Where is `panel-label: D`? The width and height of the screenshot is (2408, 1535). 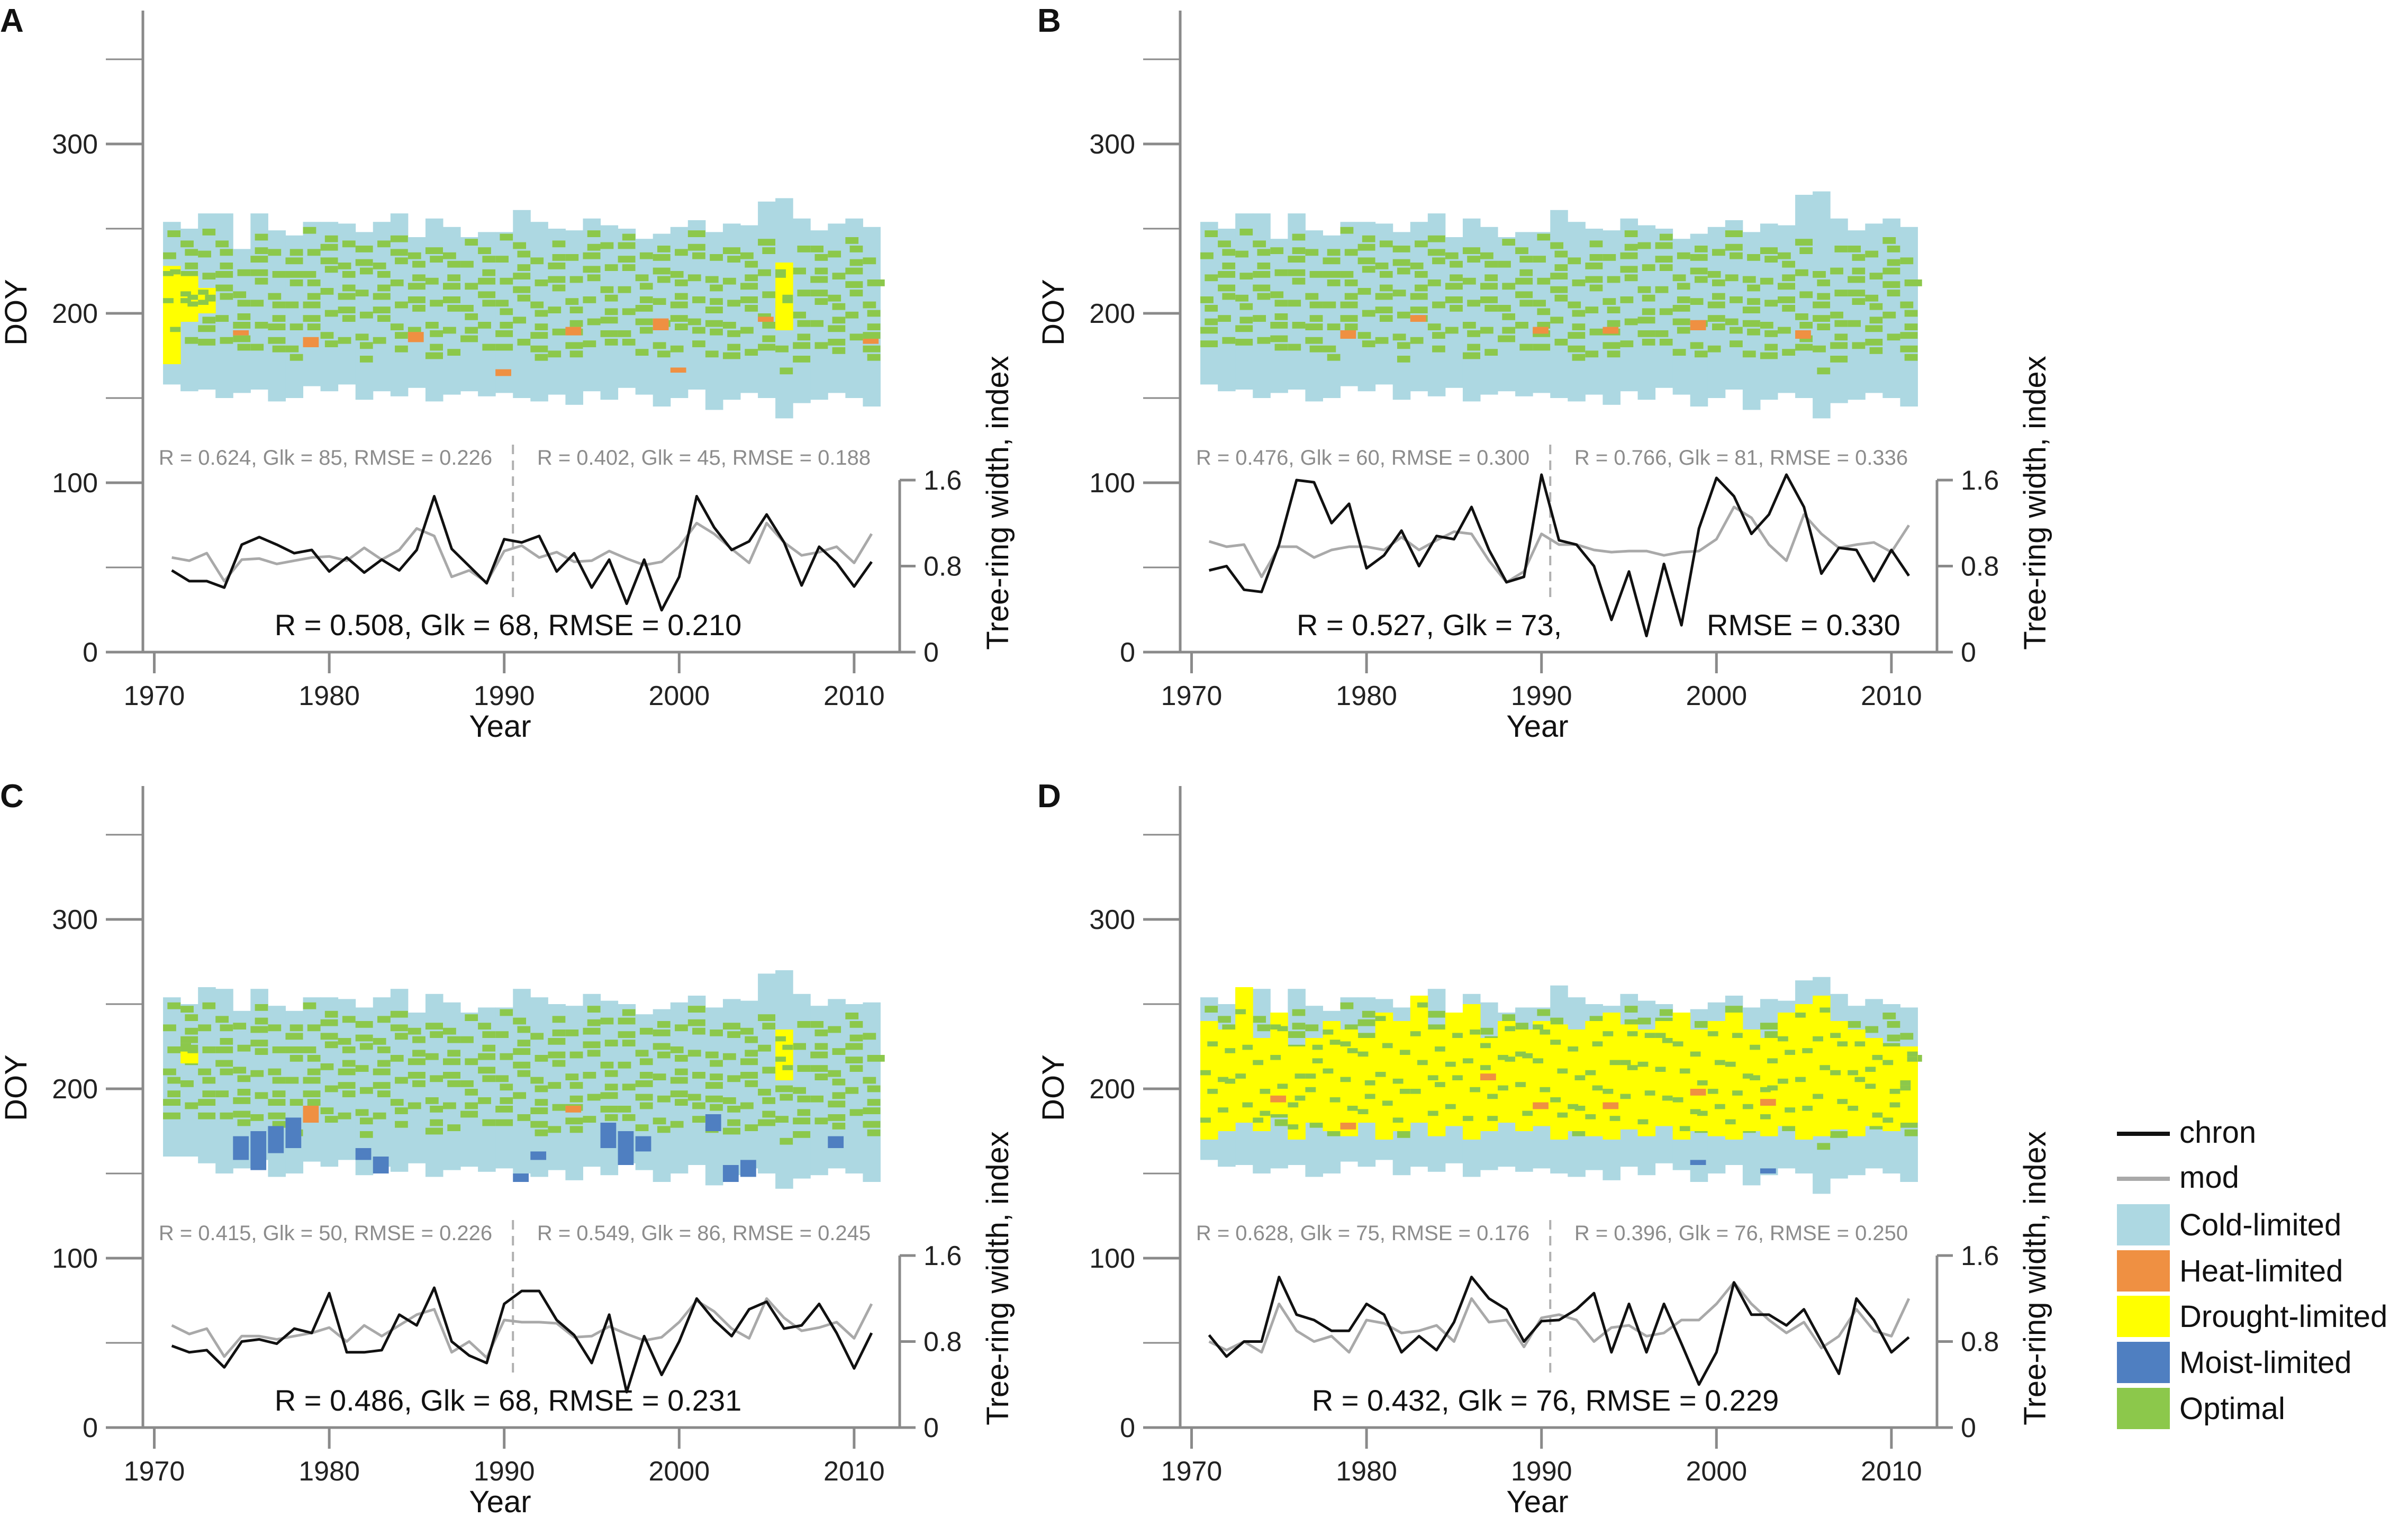
panel-label: D is located at coordinates (1049, 796).